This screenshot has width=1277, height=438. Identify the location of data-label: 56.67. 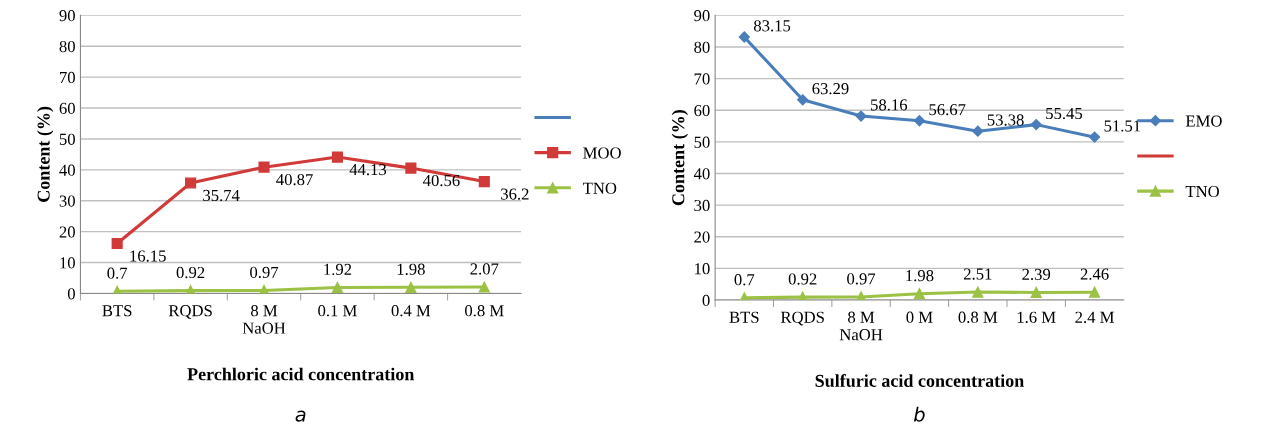
(947, 110).